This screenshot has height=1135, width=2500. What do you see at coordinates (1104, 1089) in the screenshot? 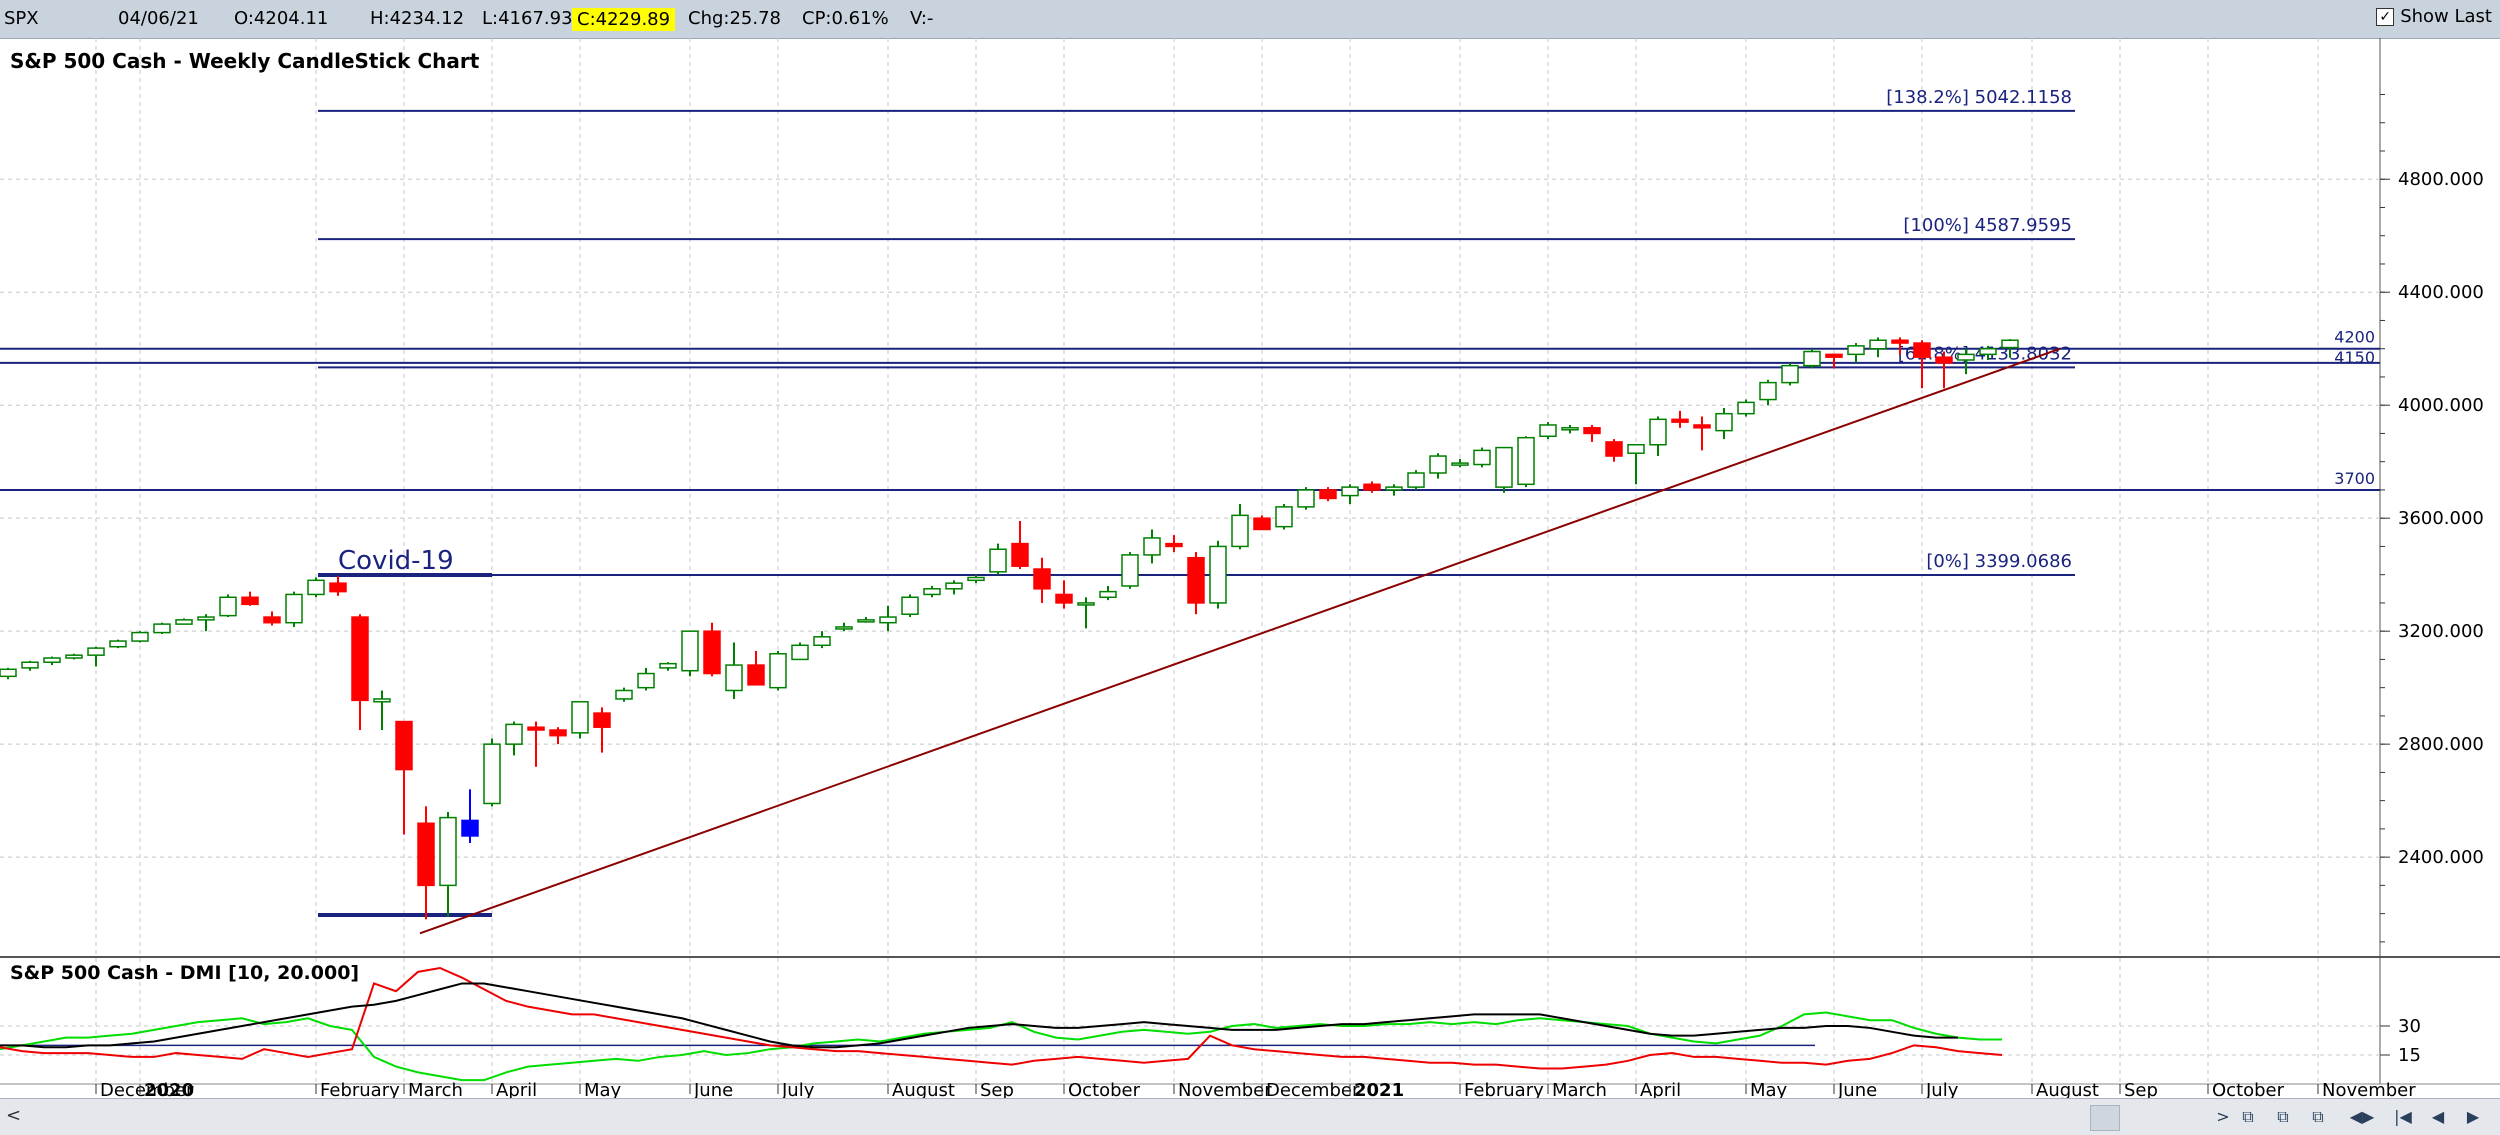
I see `time-tick-label: October` at bounding box center [1104, 1089].